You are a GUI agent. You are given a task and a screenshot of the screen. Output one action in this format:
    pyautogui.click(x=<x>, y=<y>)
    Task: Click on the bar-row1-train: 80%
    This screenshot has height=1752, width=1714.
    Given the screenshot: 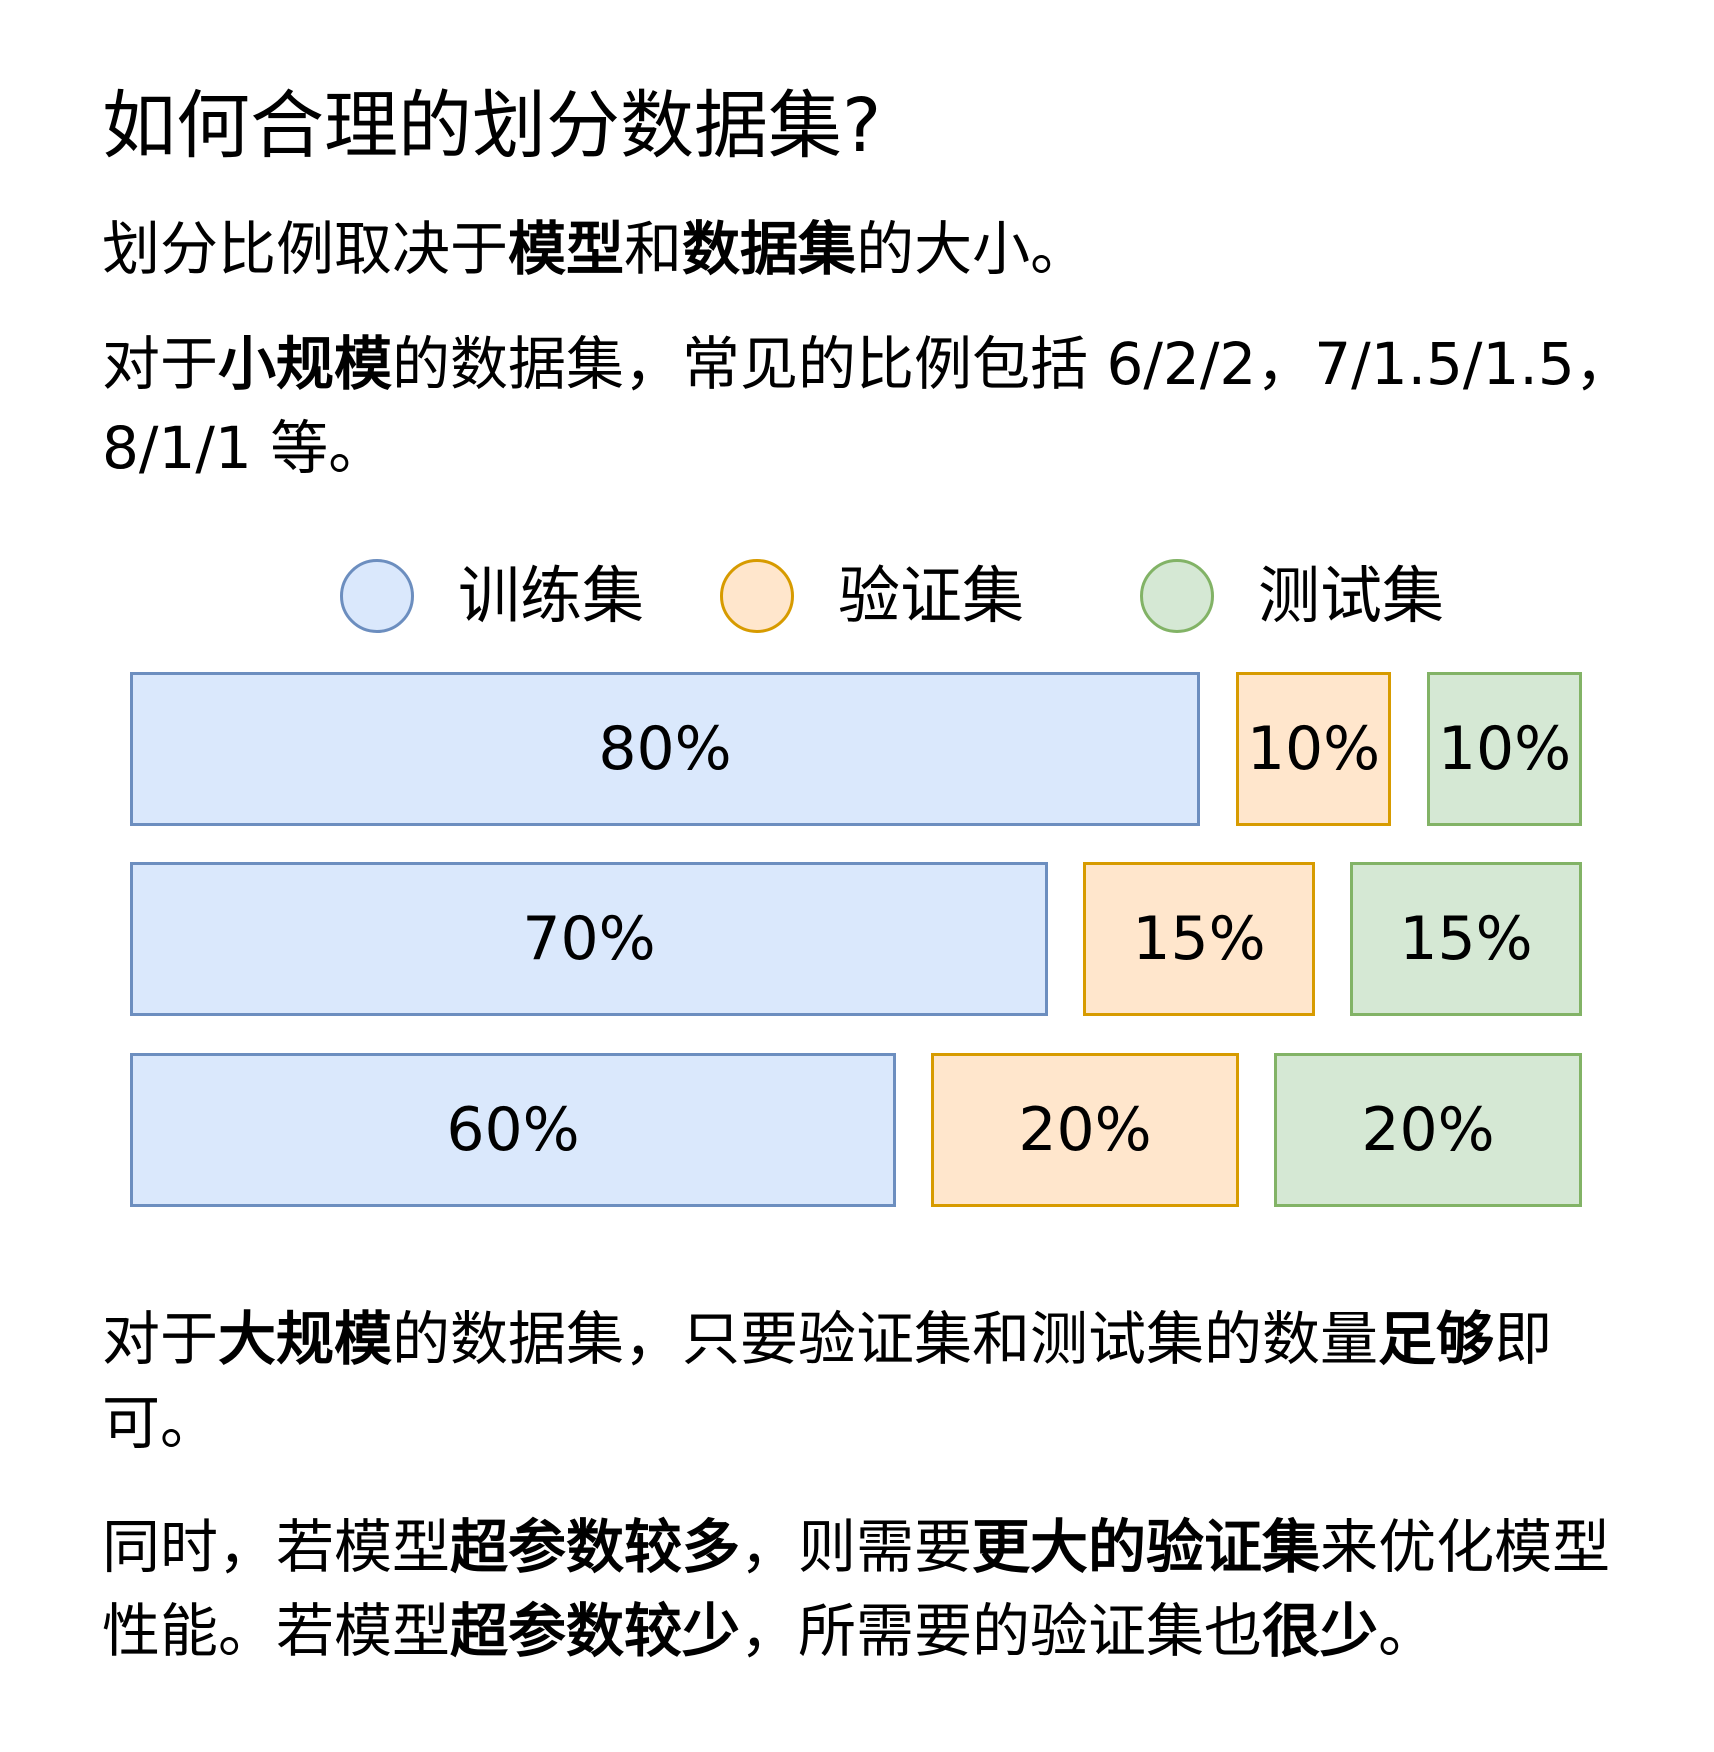 What is the action you would take?
    pyautogui.click(x=665, y=749)
    